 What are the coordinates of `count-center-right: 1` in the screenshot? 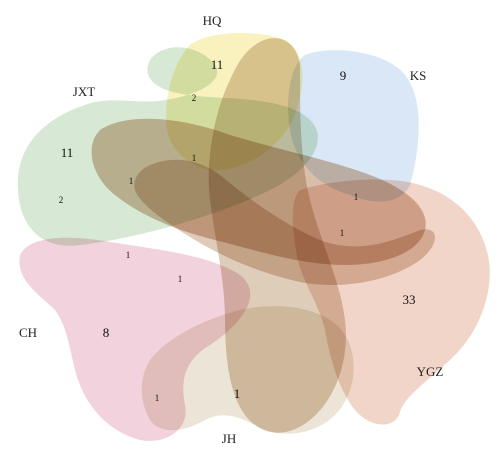 It's located at (342, 233).